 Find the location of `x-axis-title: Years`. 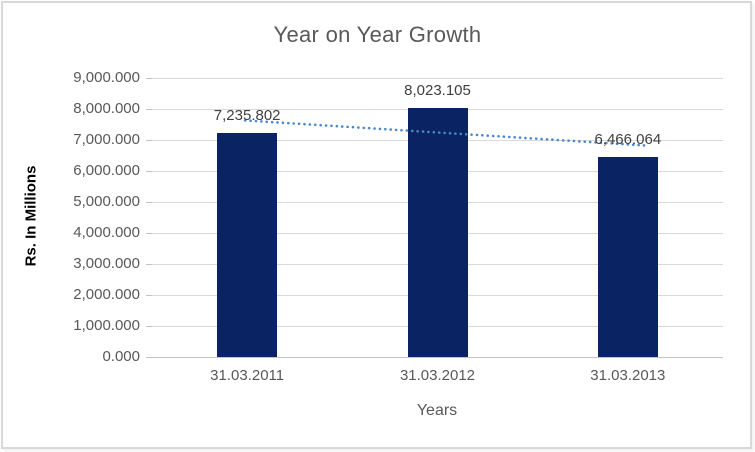

x-axis-title: Years is located at coordinates (437, 410).